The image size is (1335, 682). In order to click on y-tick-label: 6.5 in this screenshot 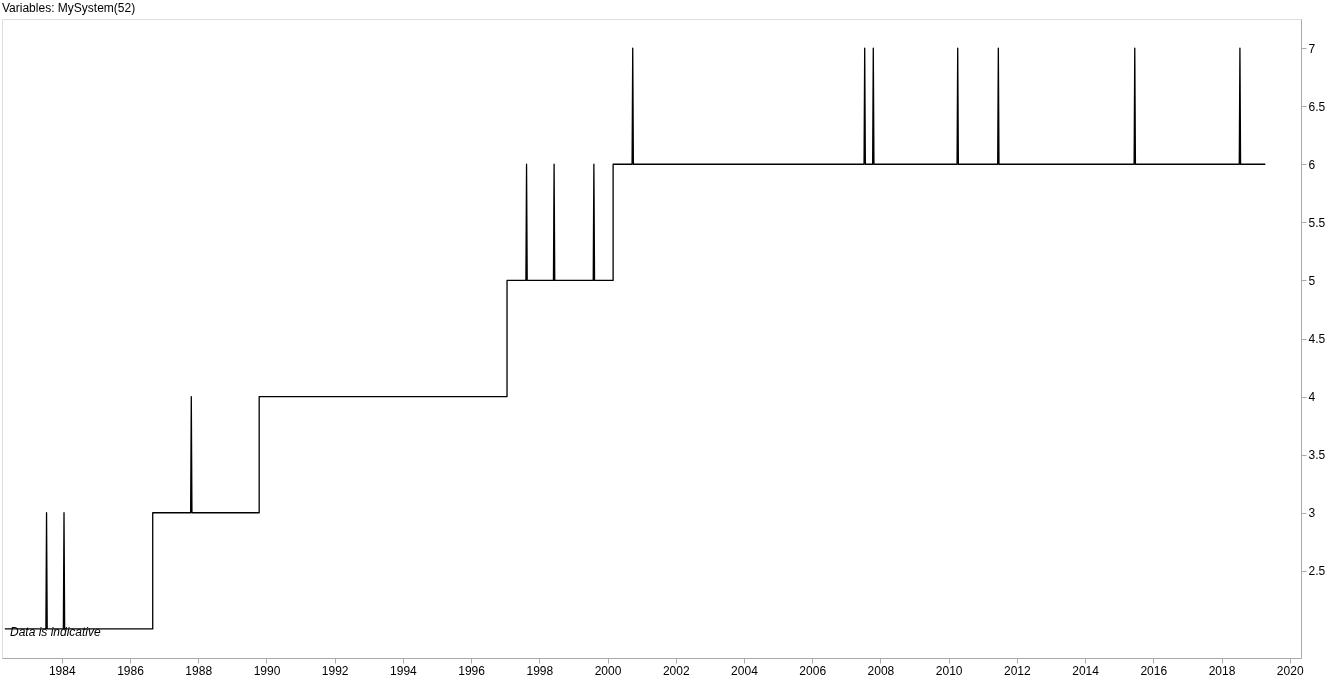, I will do `click(1317, 106)`.